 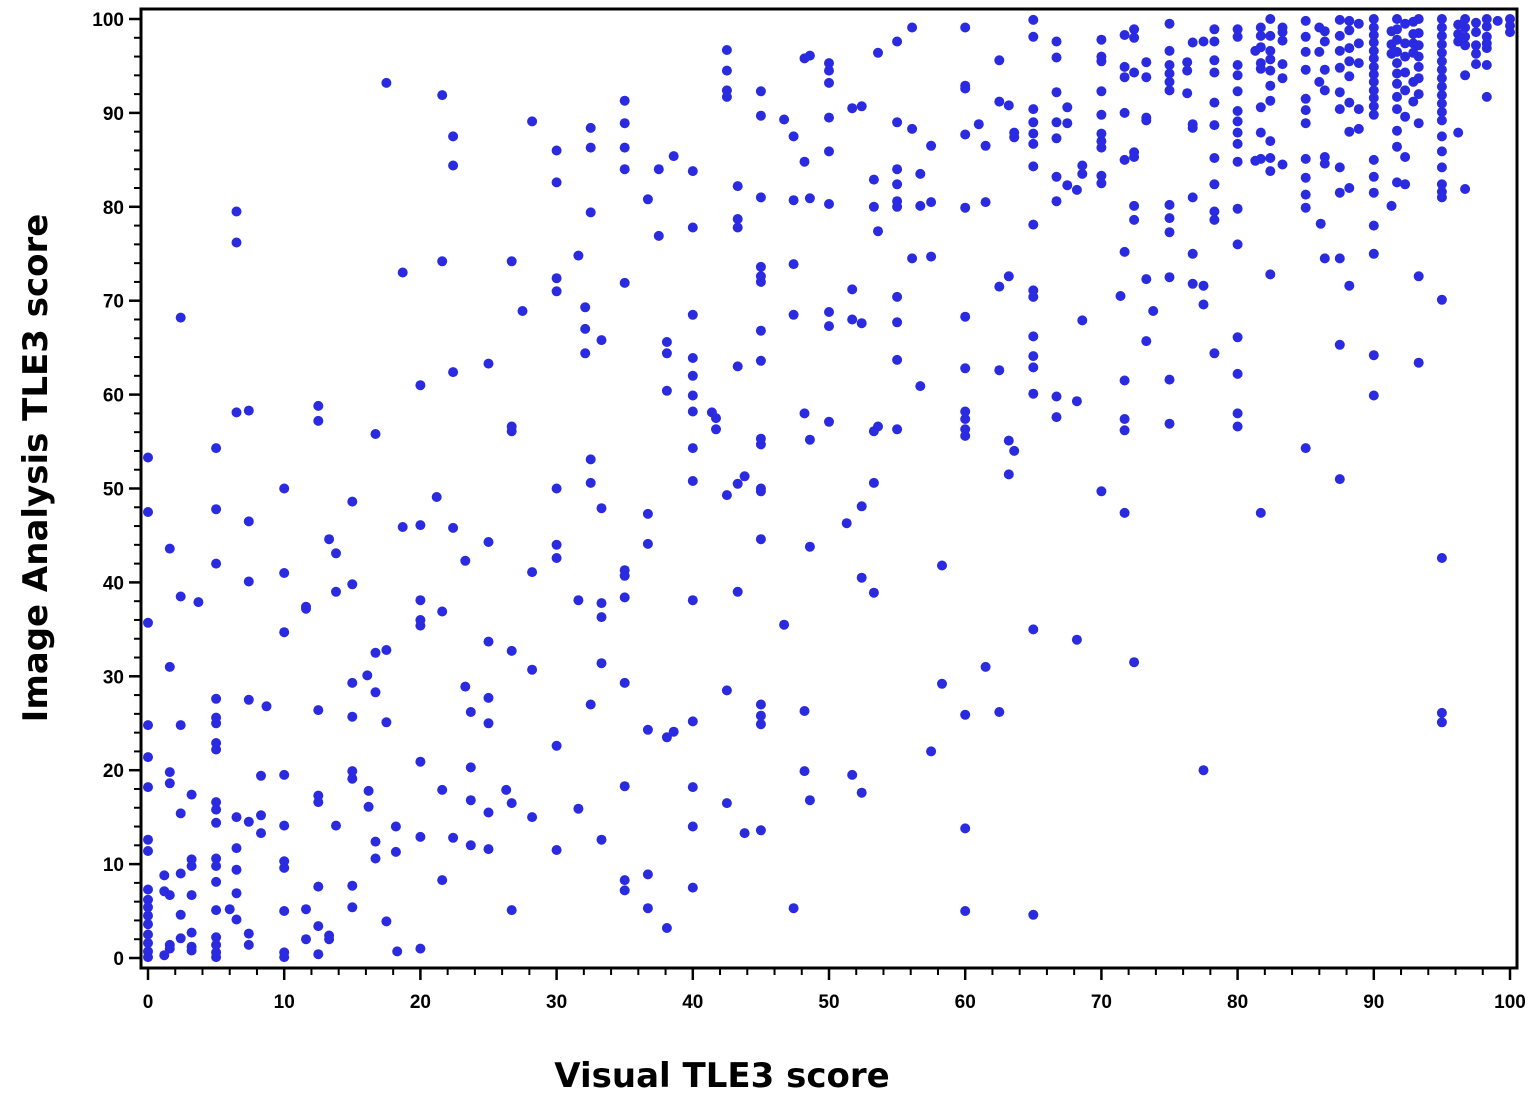 What do you see at coordinates (118, 959) in the screenshot?
I see `y-tick-label: 0` at bounding box center [118, 959].